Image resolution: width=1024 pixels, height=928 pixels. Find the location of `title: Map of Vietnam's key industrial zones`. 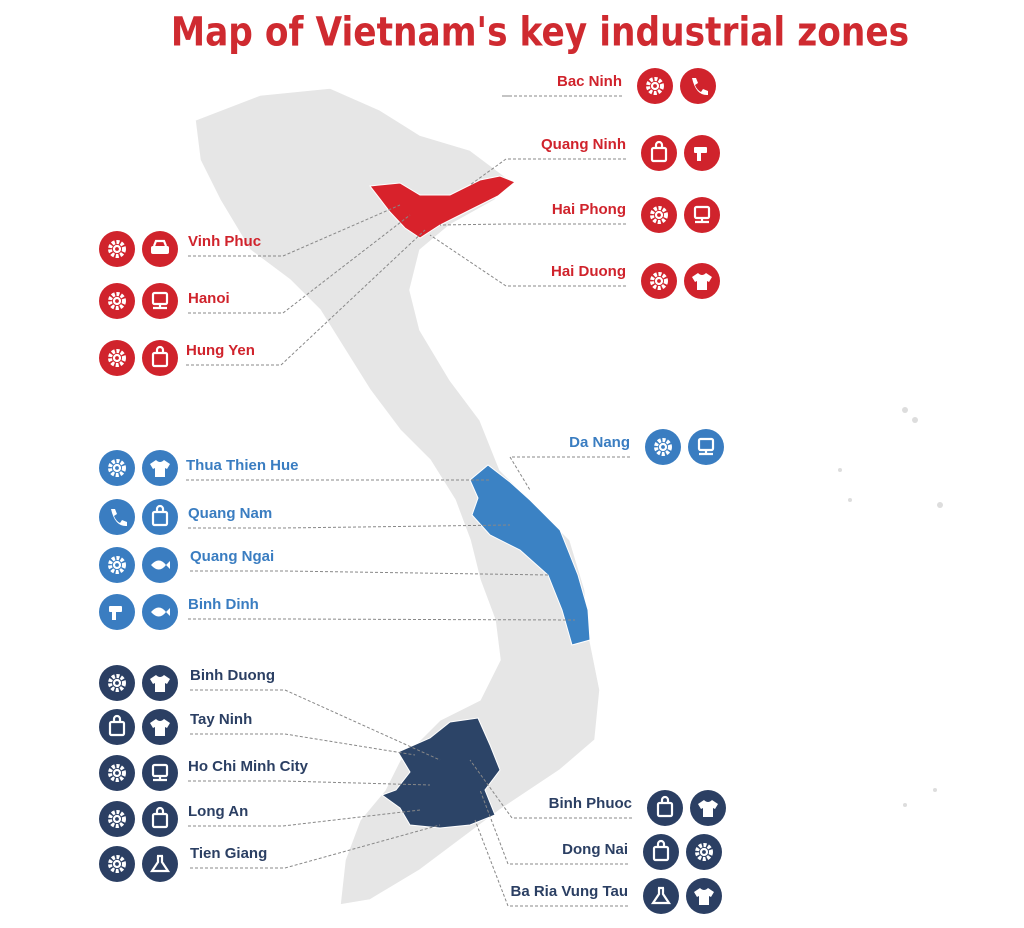

title: Map of Vietnam's key industrial zones is located at coordinates (540, 31).